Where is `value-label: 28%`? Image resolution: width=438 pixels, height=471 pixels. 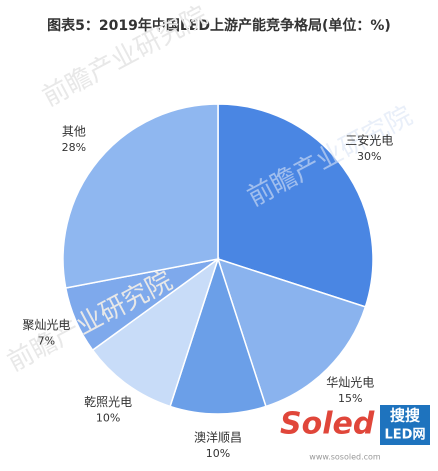 value-label: 28% is located at coordinates (74, 147).